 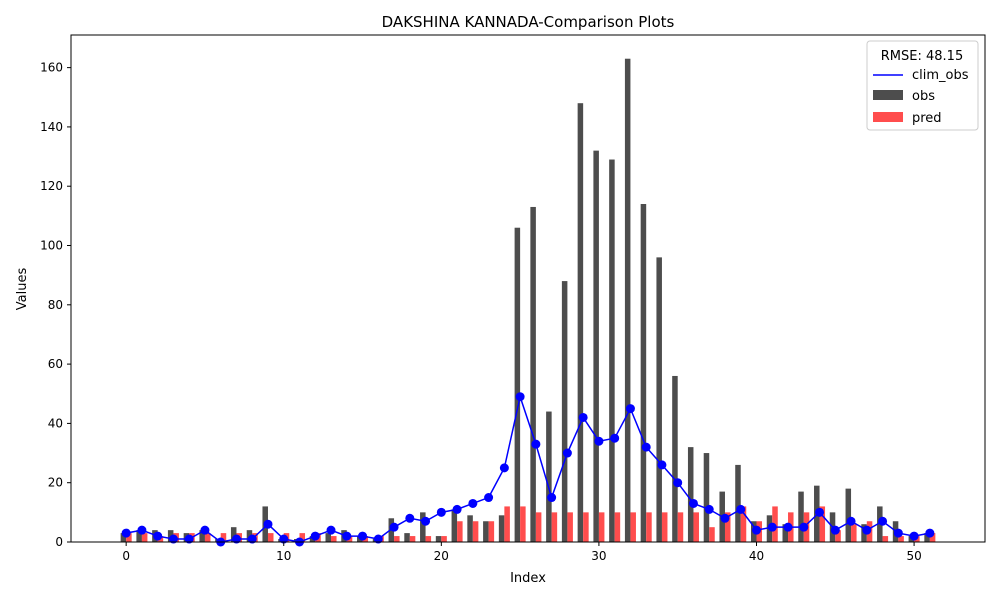 I want to click on x-tick-label: 0, so click(x=126, y=556).